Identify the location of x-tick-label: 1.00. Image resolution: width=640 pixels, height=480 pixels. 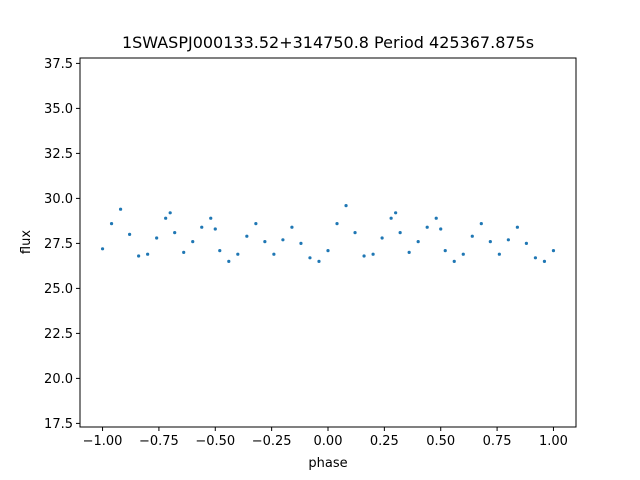
(553, 441).